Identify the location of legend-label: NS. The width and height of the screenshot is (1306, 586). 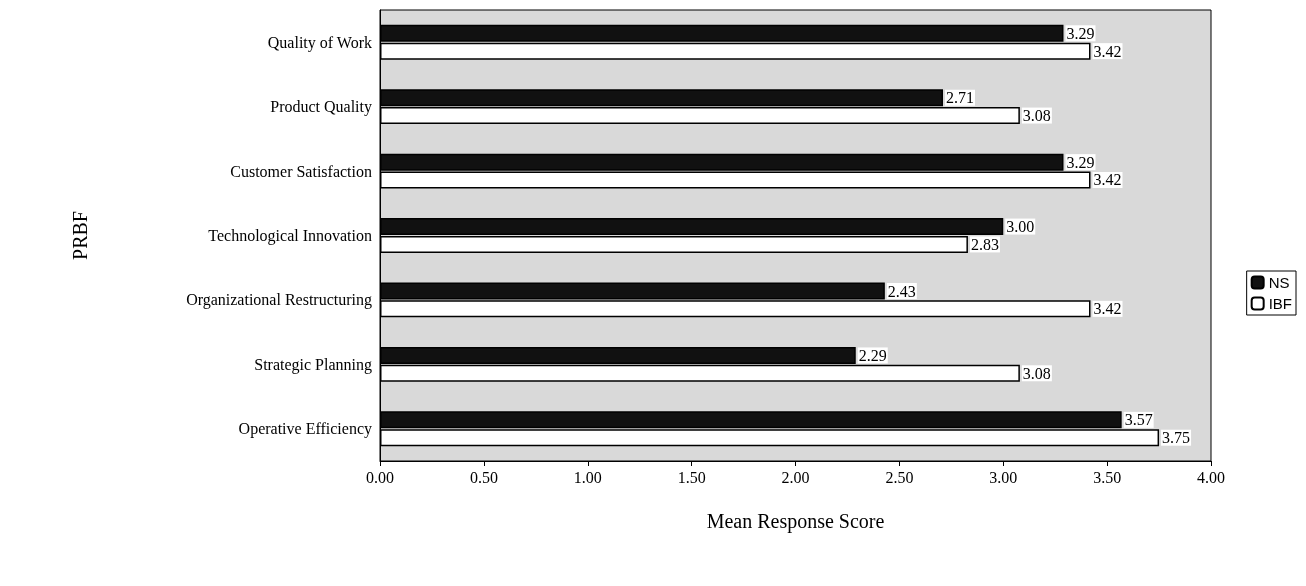
(1279, 282).